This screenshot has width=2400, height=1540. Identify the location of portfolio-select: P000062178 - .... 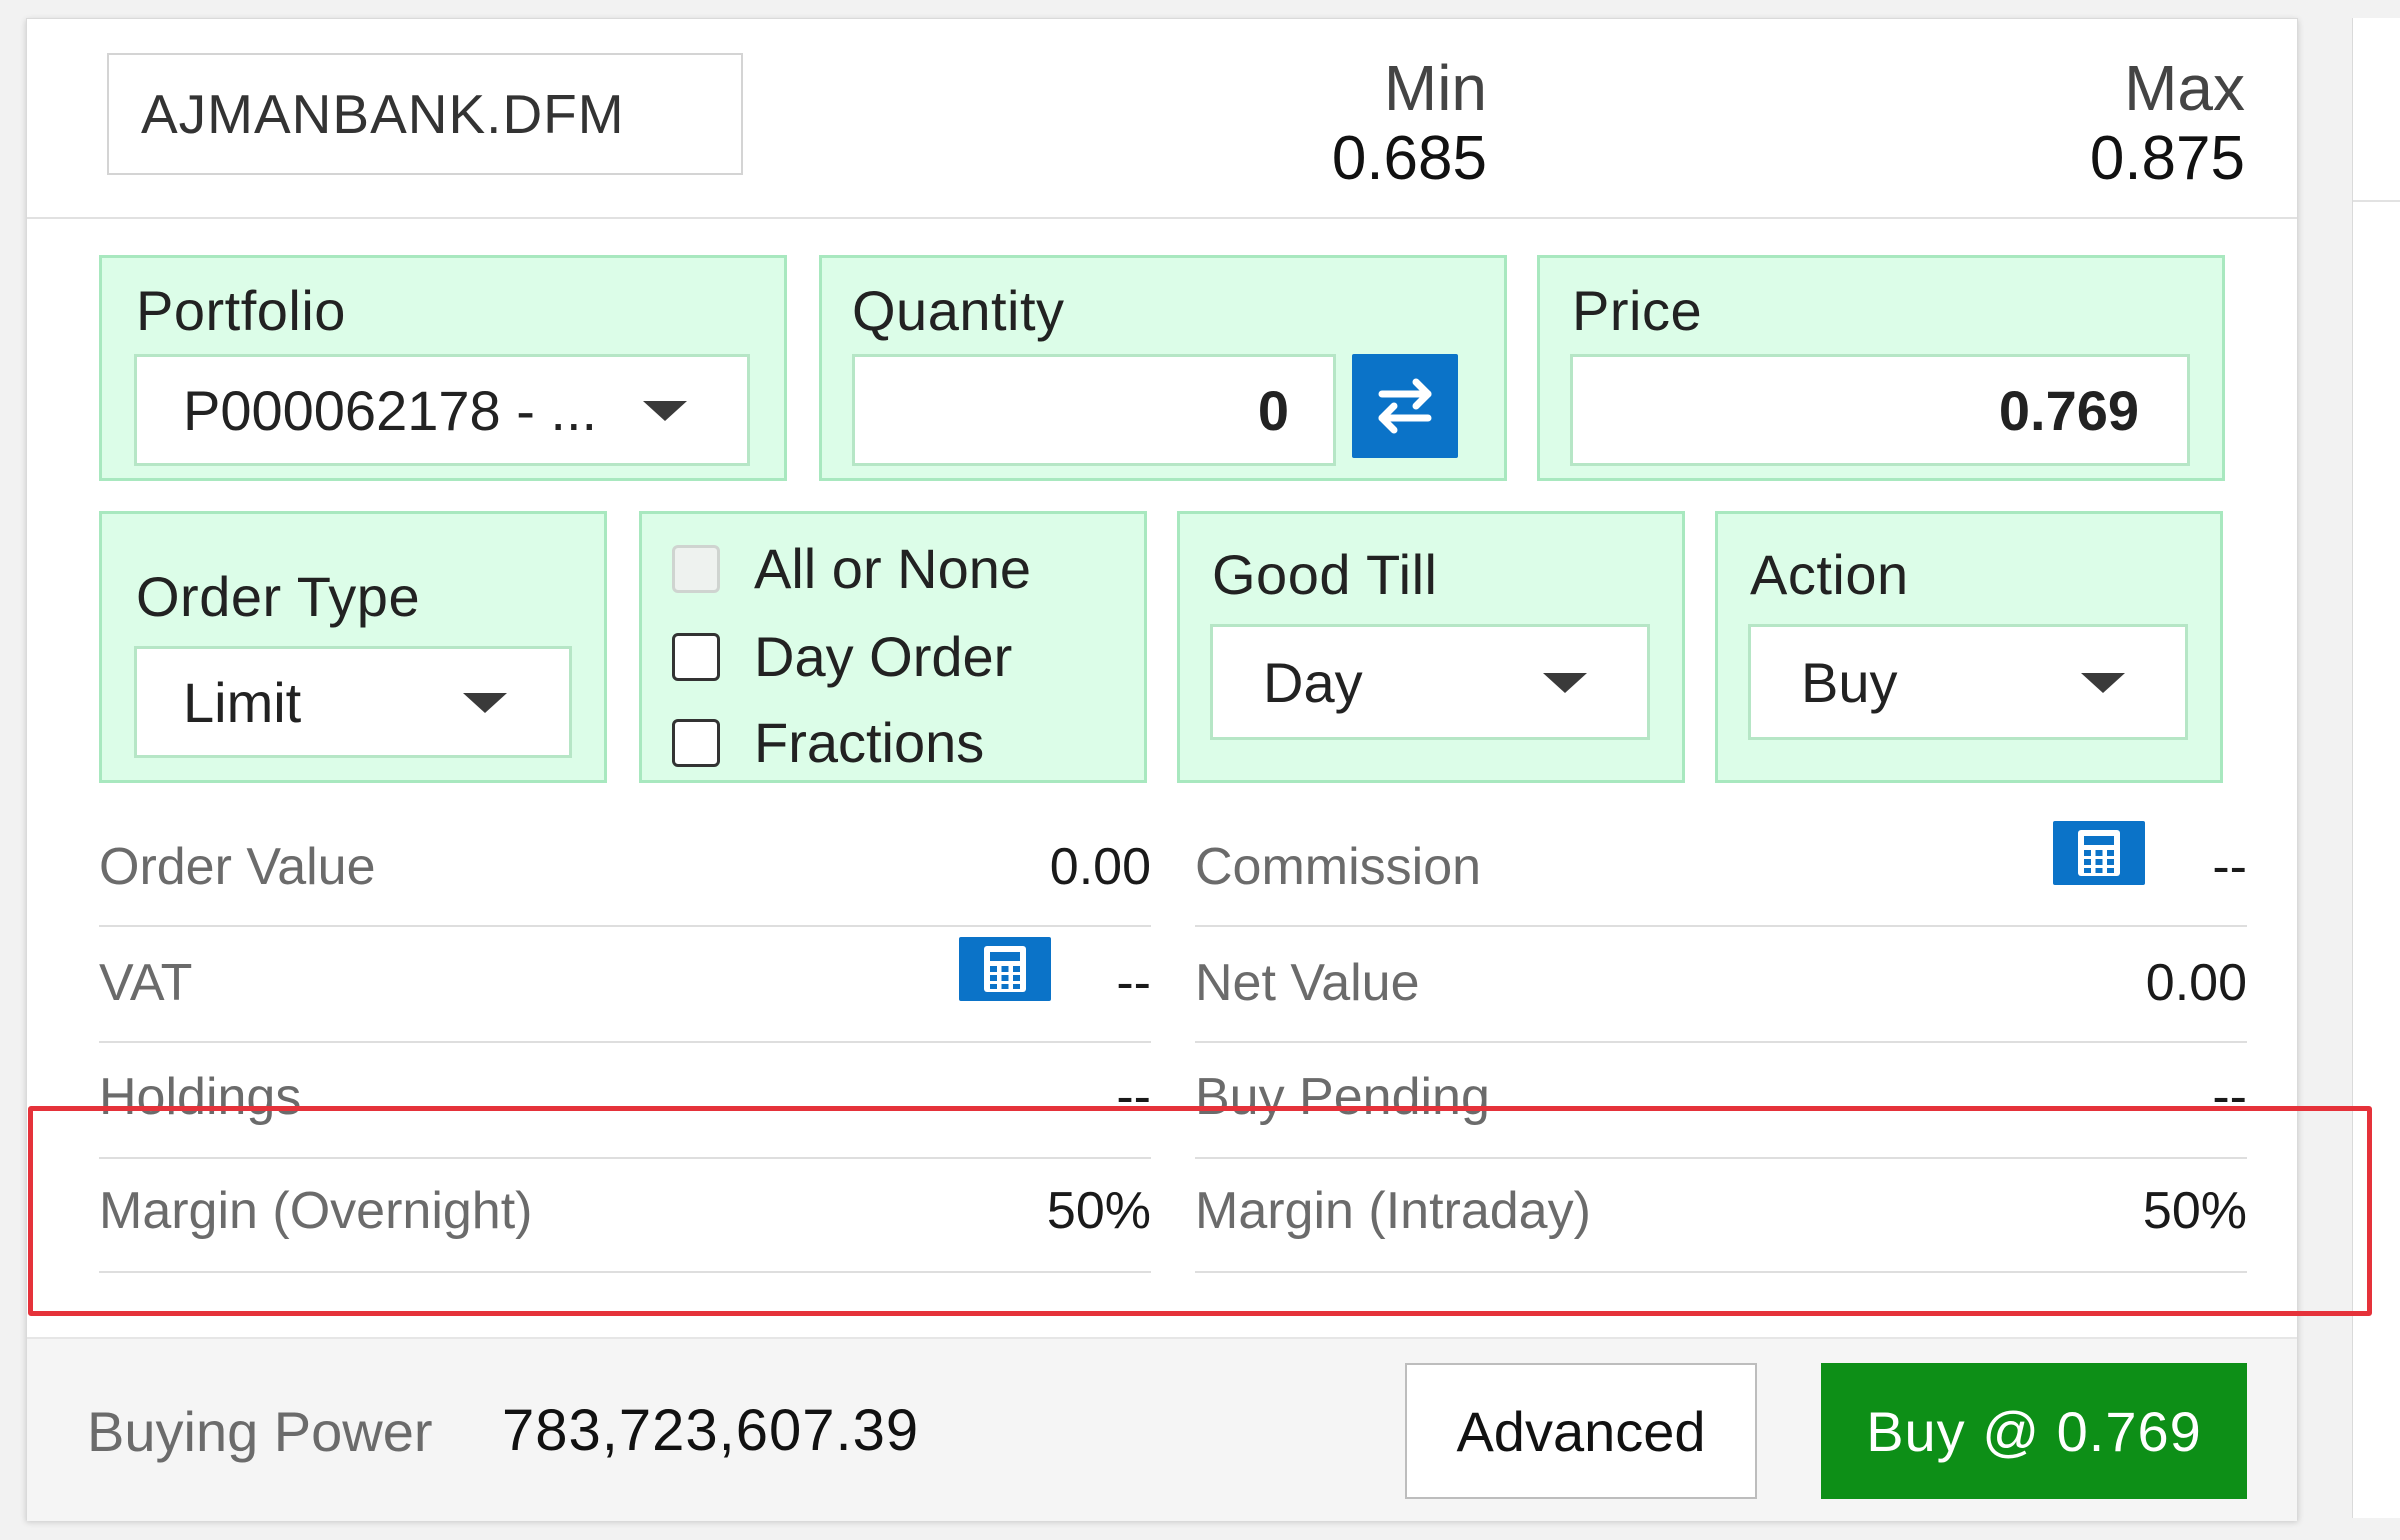
(442, 410).